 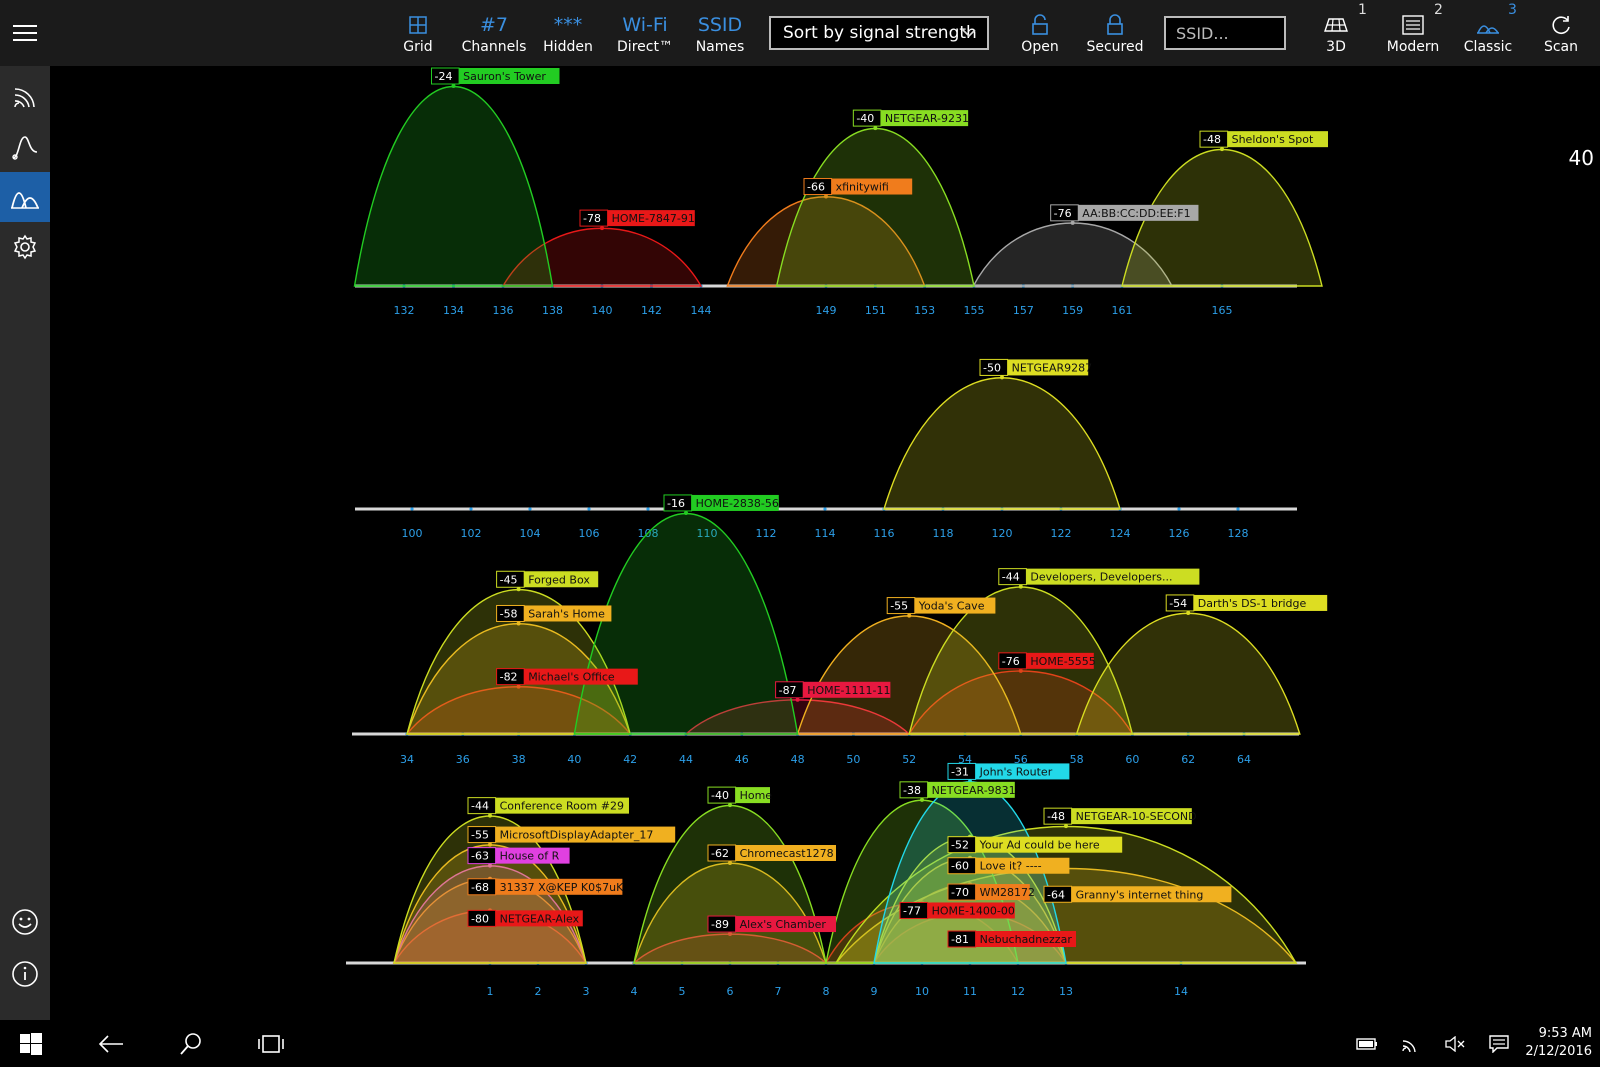 I want to click on channel-label: 110, so click(x=707, y=533).